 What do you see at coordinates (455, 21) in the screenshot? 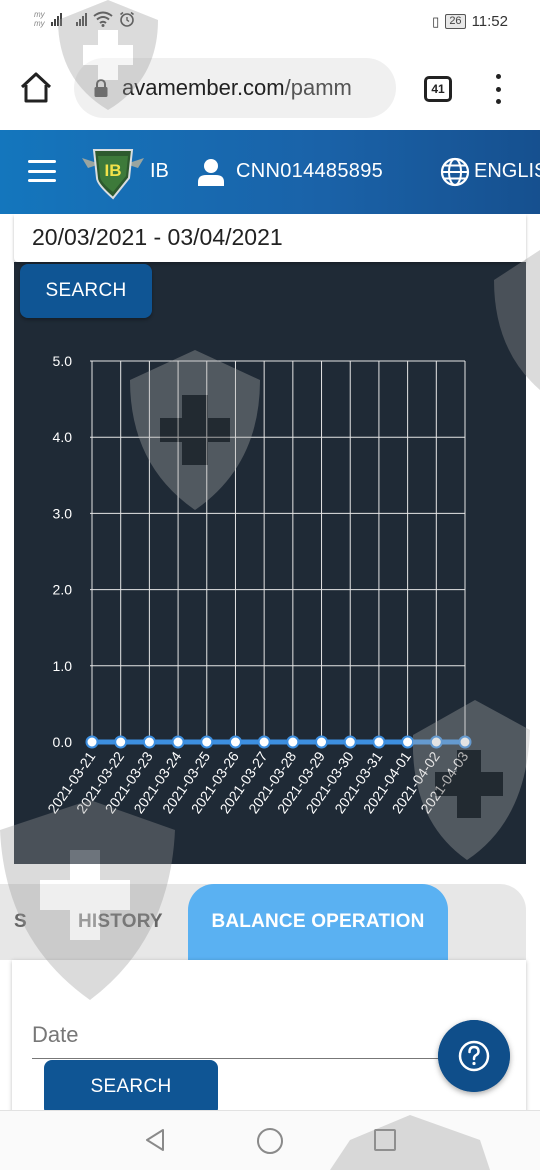
I see `battery-icon: 26` at bounding box center [455, 21].